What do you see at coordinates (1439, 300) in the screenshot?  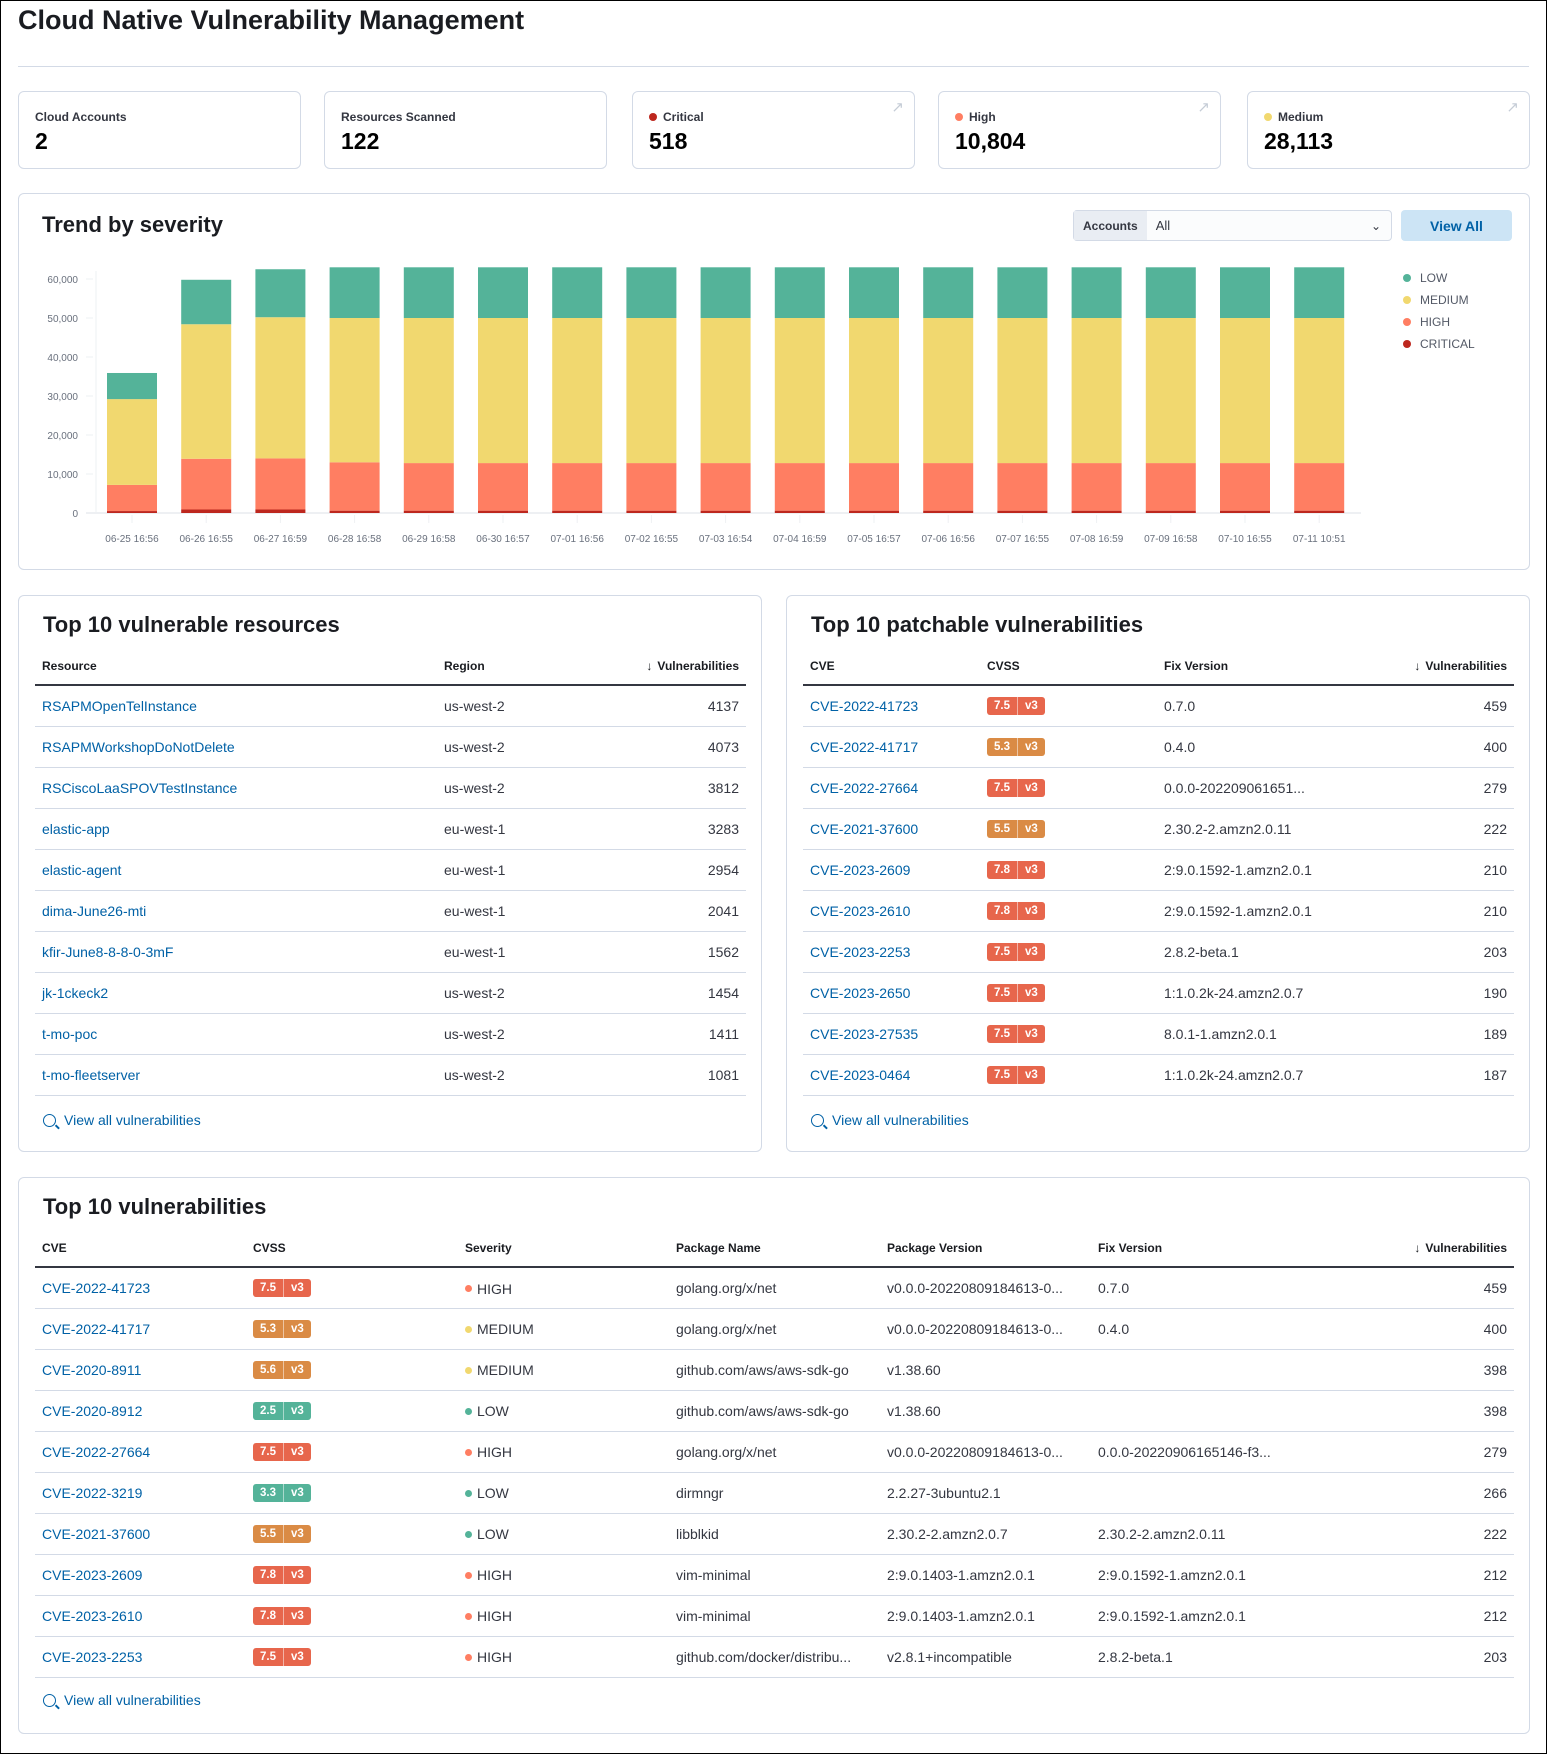 I see `legend-item-medium: MEDIUM` at bounding box center [1439, 300].